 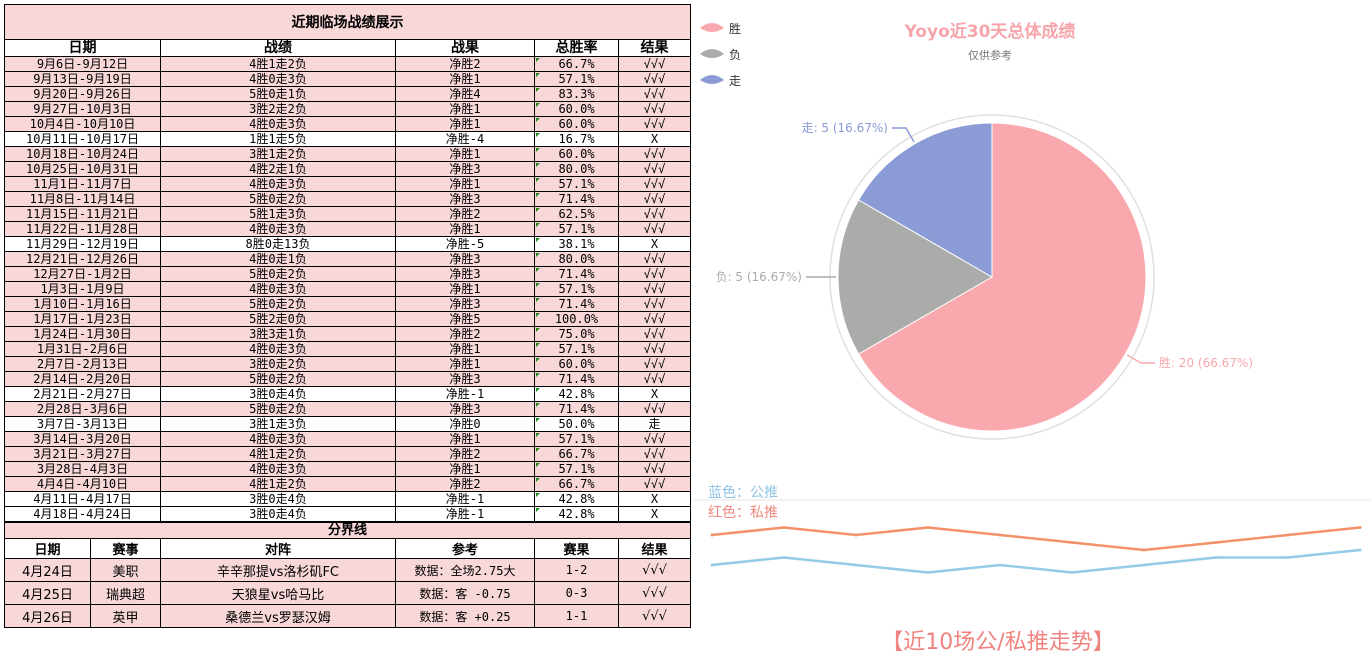 What do you see at coordinates (278, 94) in the screenshot?
I see `weekly-cell-record: 5胜0走1负` at bounding box center [278, 94].